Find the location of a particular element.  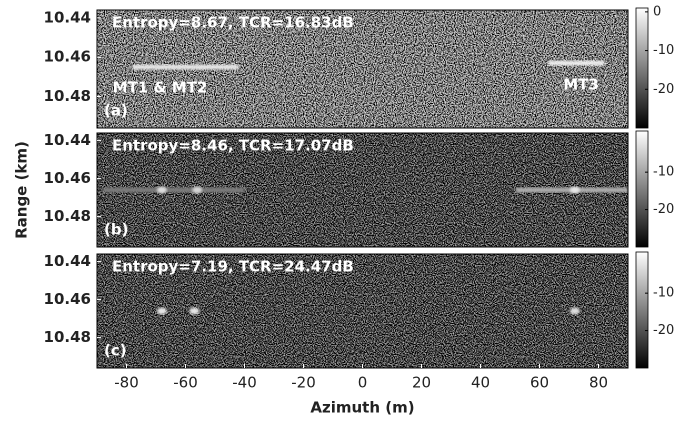

x-axis-label: Azimuth (m) is located at coordinates (362, 408).